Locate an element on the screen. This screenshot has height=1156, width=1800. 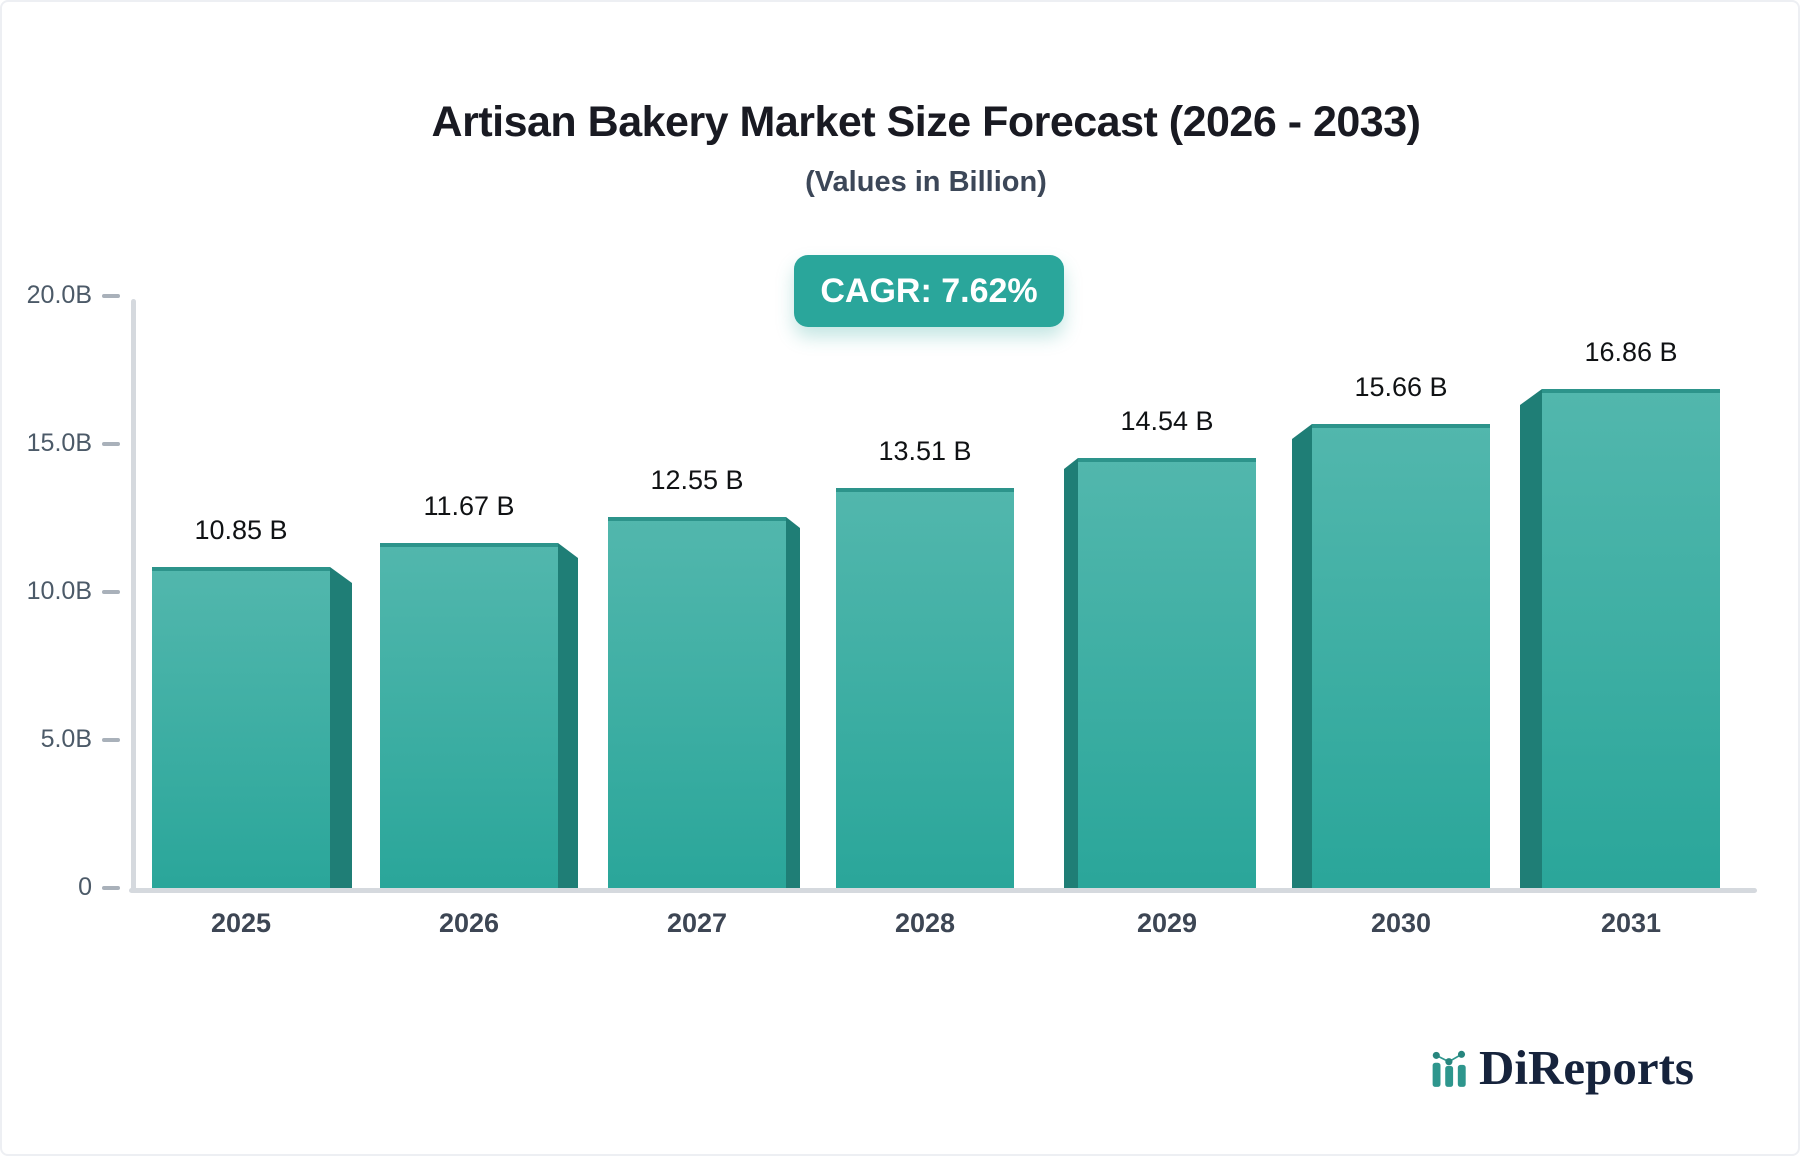
y-axis-label: 5.0B is located at coordinates (66, 739).